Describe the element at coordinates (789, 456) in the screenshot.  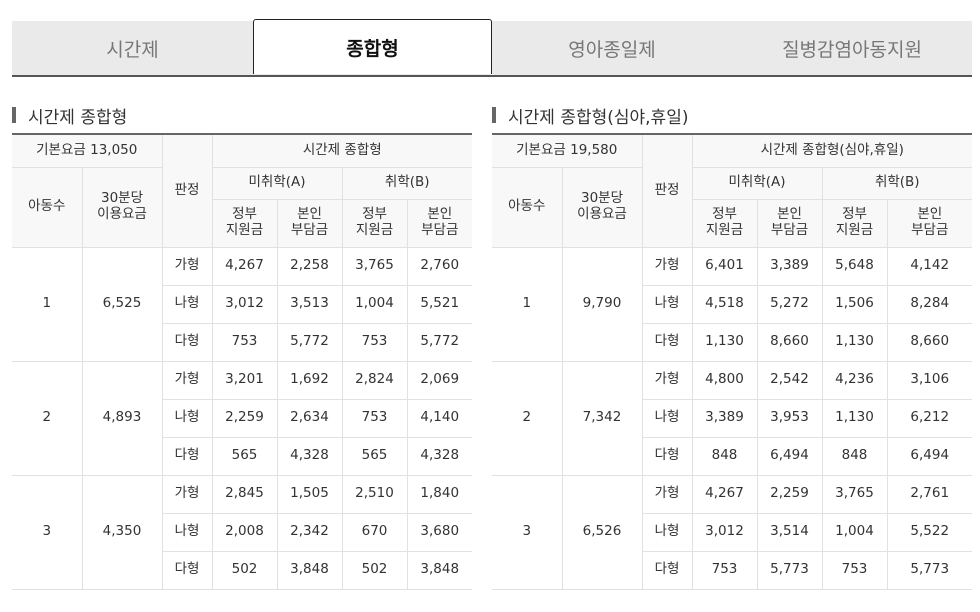
I see `a-self: 6,494` at that location.